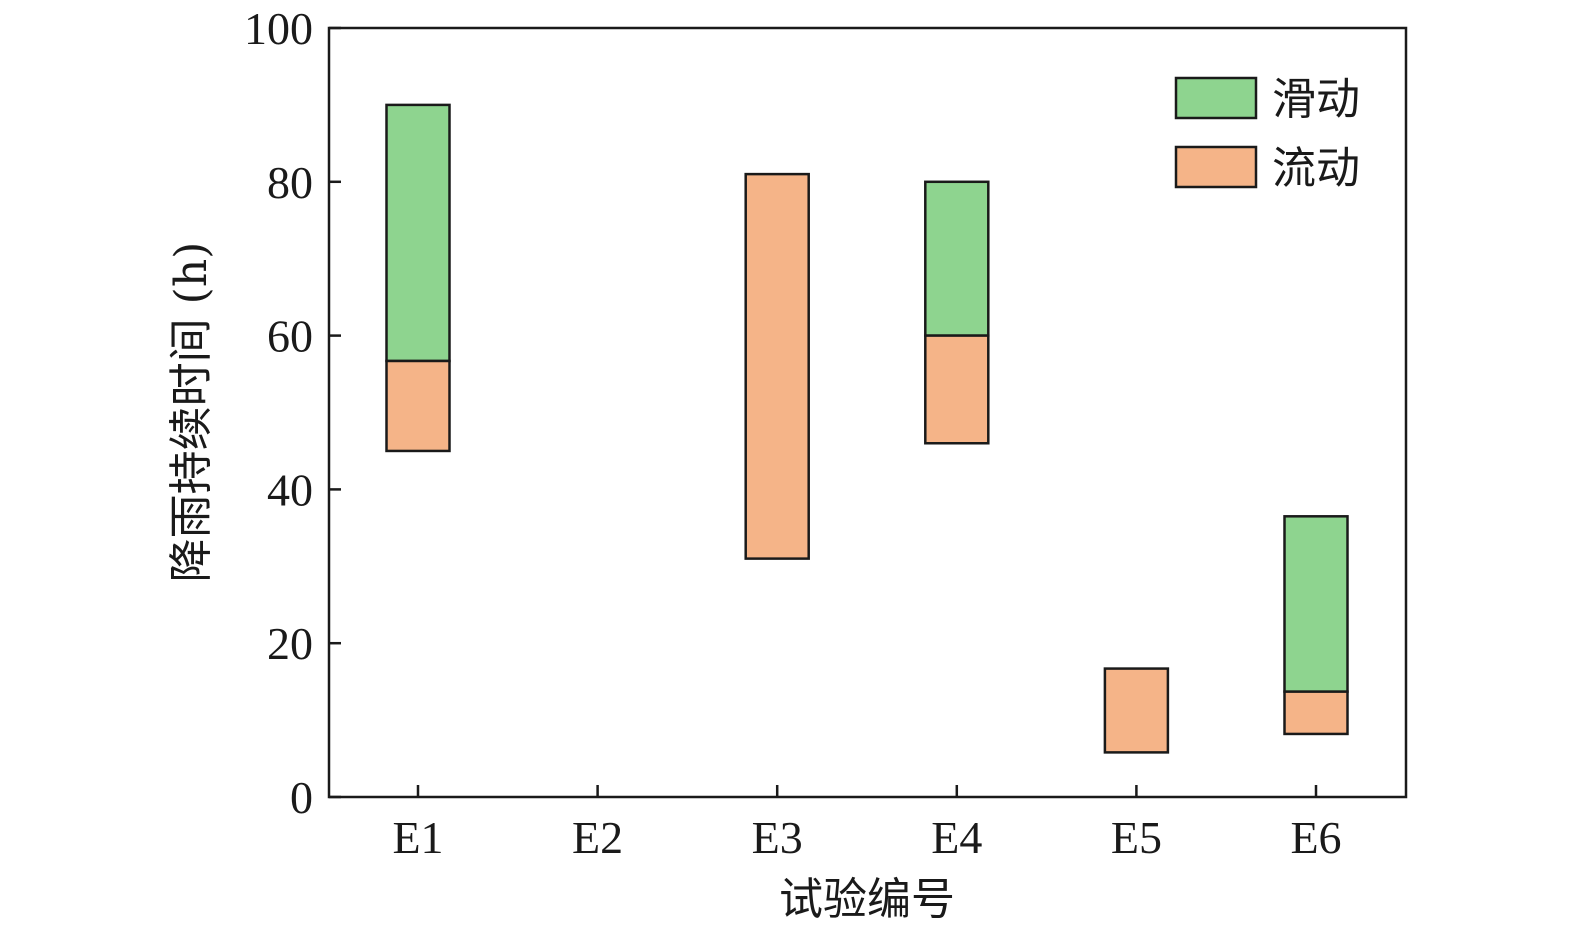 This screenshot has width=1575, height=936. Describe the element at coordinates (956, 837) in the screenshot. I see `x-tick-label-e4: E4` at that location.